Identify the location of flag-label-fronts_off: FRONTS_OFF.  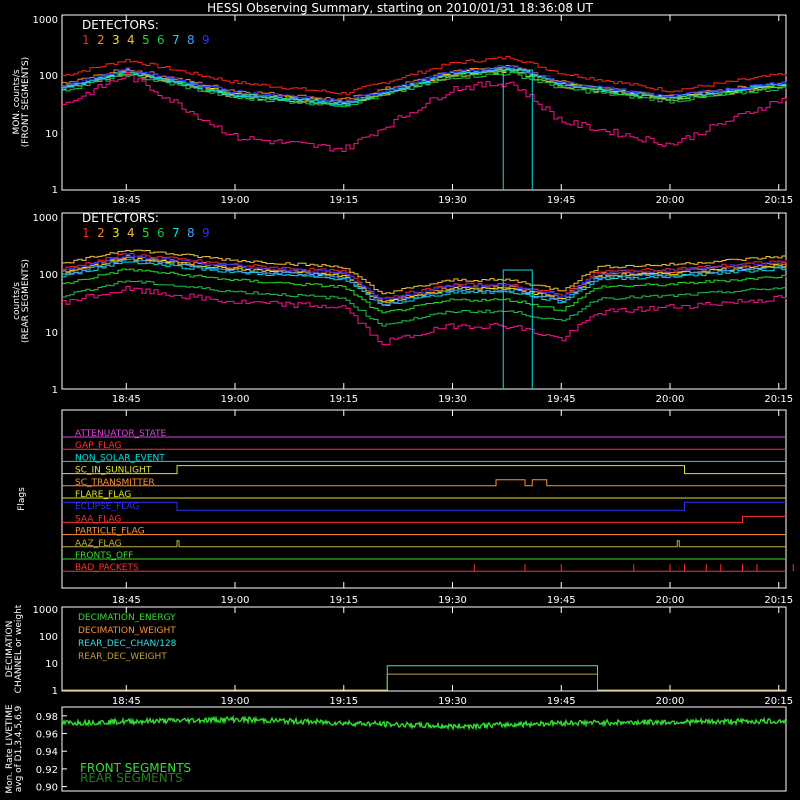
(104, 556).